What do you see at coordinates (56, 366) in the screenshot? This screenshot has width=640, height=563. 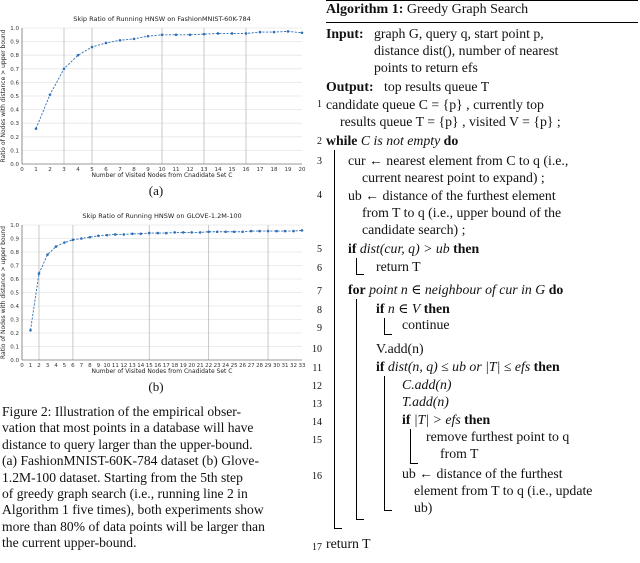 I see `x-tick-label: 4` at bounding box center [56, 366].